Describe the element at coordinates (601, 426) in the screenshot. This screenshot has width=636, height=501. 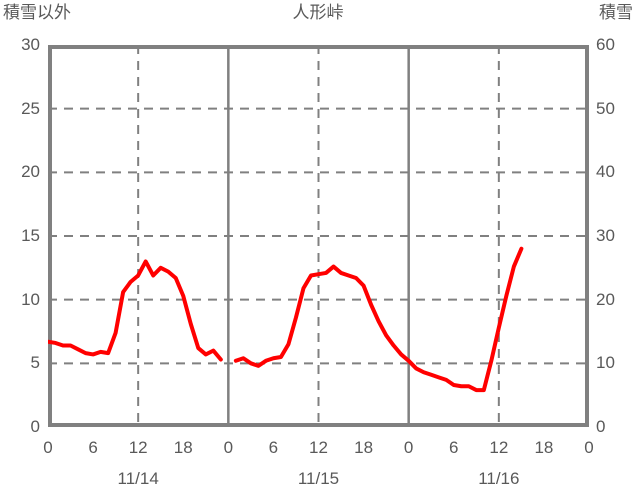
I see `right-axis-tick-label: 0` at that location.